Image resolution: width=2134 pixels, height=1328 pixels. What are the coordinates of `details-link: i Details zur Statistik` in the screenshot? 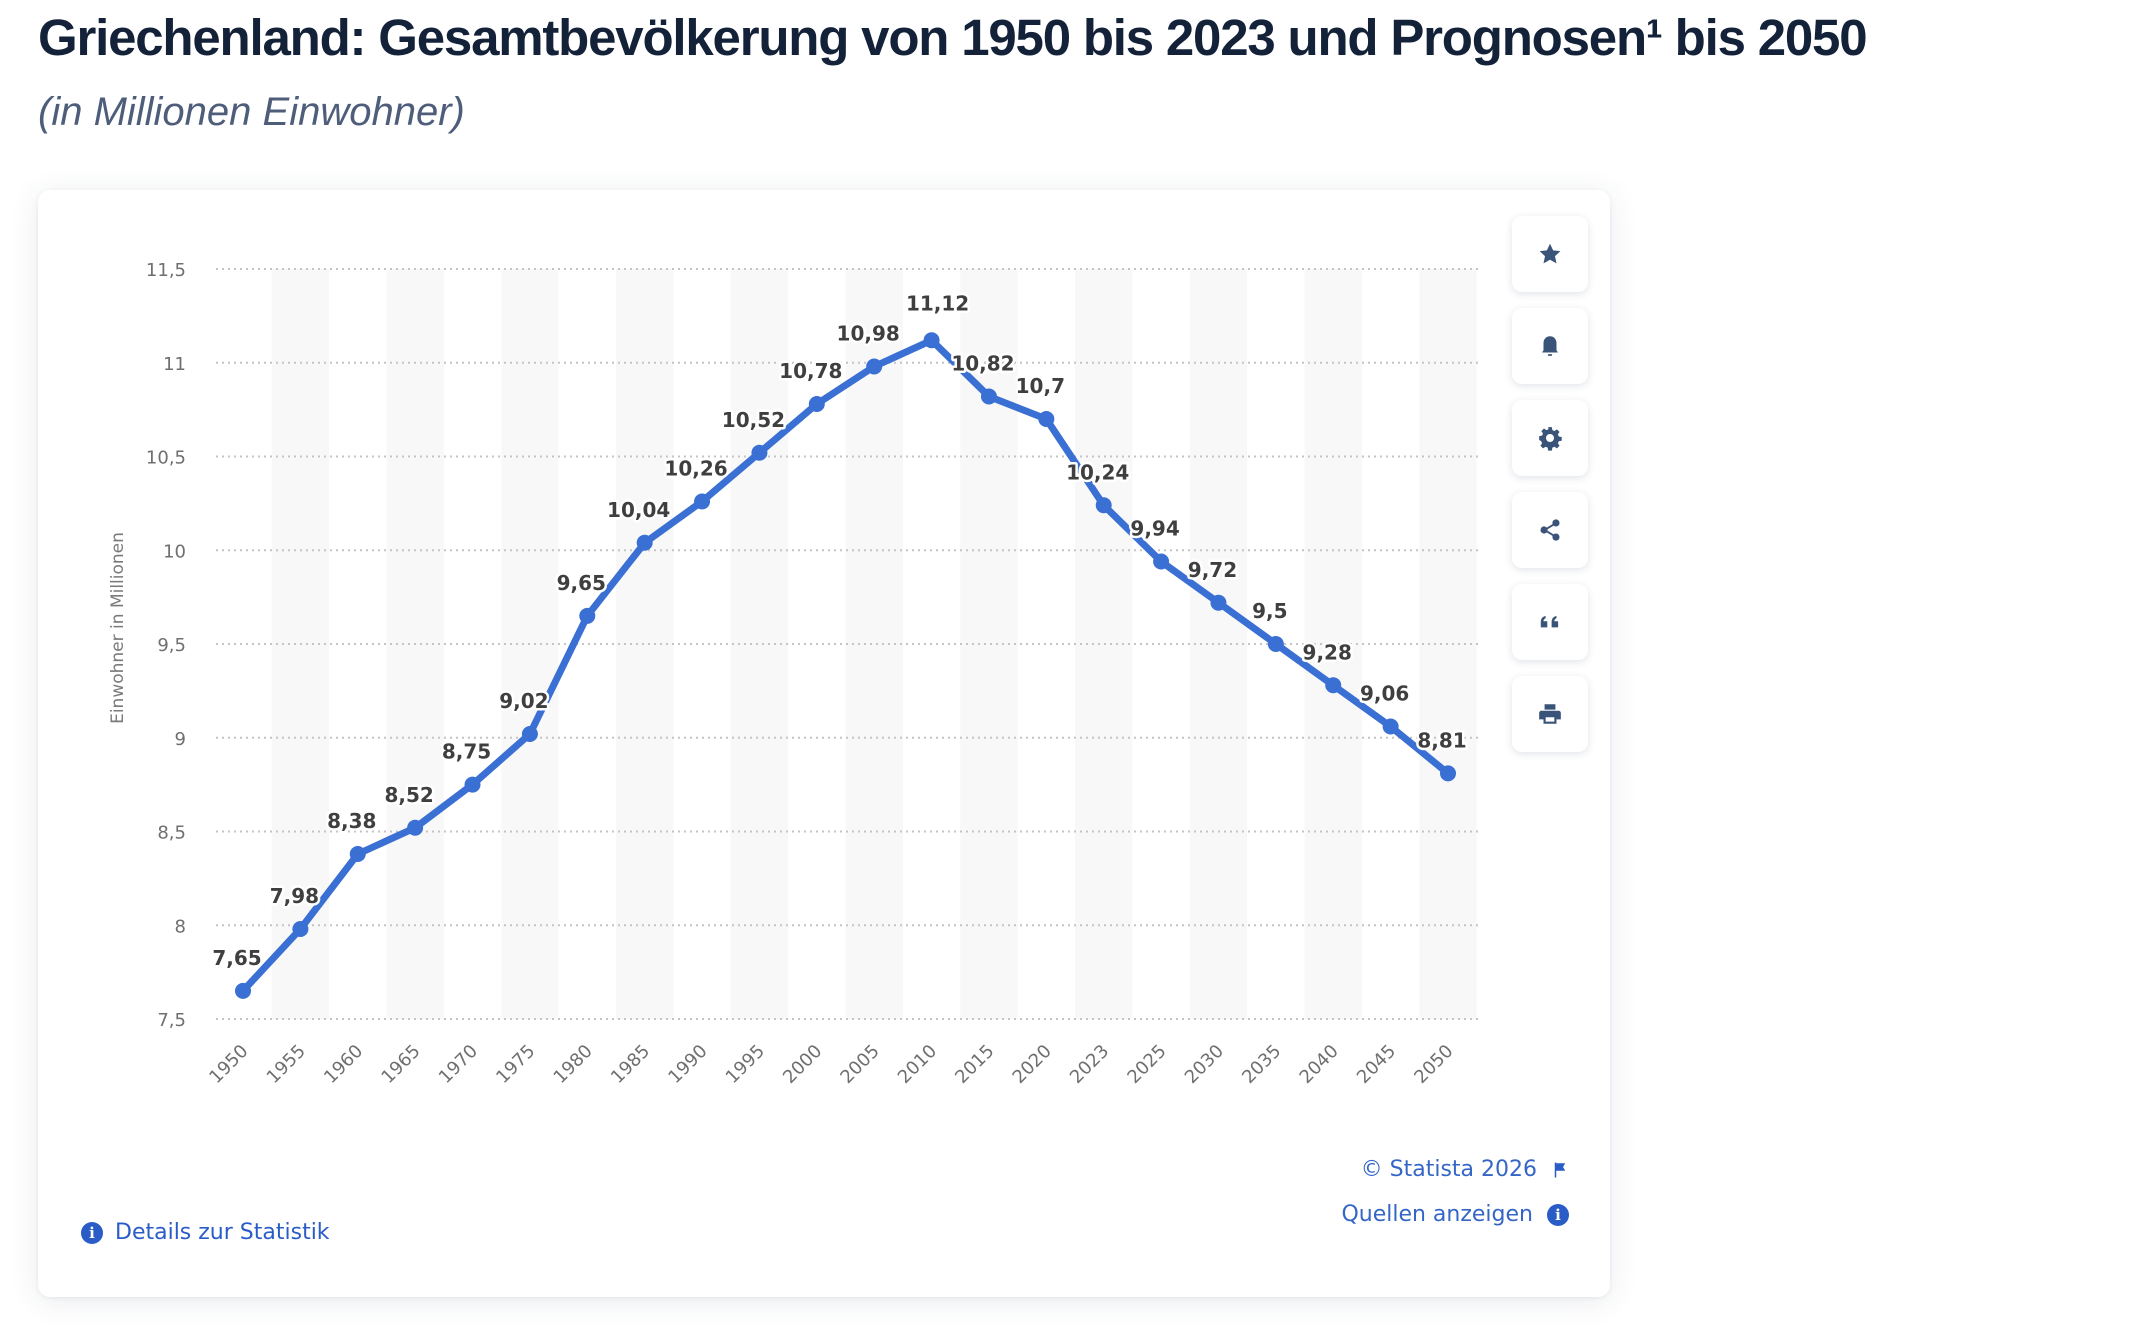 It's located at (205, 1232).